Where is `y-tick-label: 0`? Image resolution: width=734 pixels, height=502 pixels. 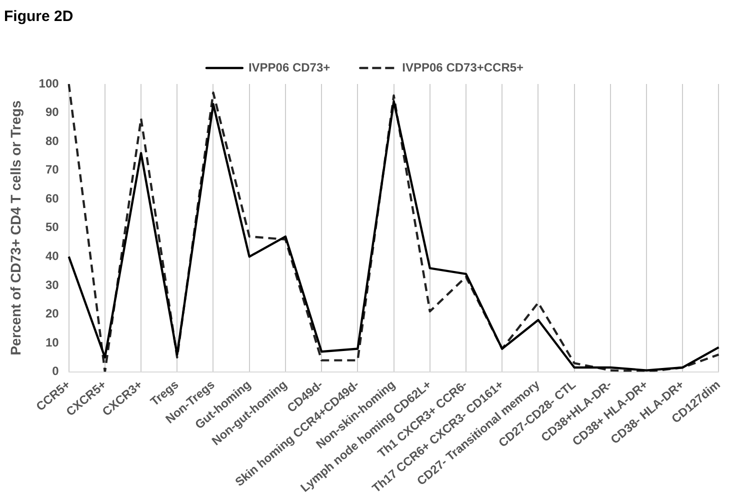
y-tick-label: 0 is located at coordinates (56, 371).